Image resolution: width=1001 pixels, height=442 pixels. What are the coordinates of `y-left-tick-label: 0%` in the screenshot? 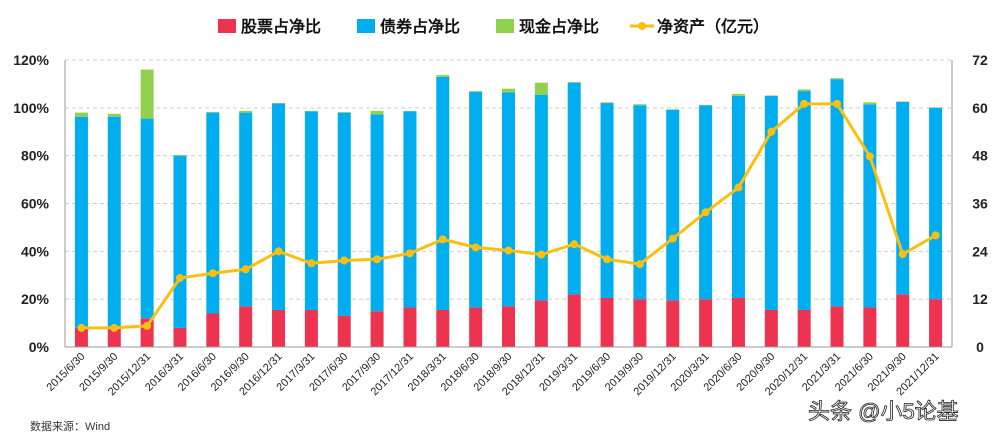 It's located at (39, 347).